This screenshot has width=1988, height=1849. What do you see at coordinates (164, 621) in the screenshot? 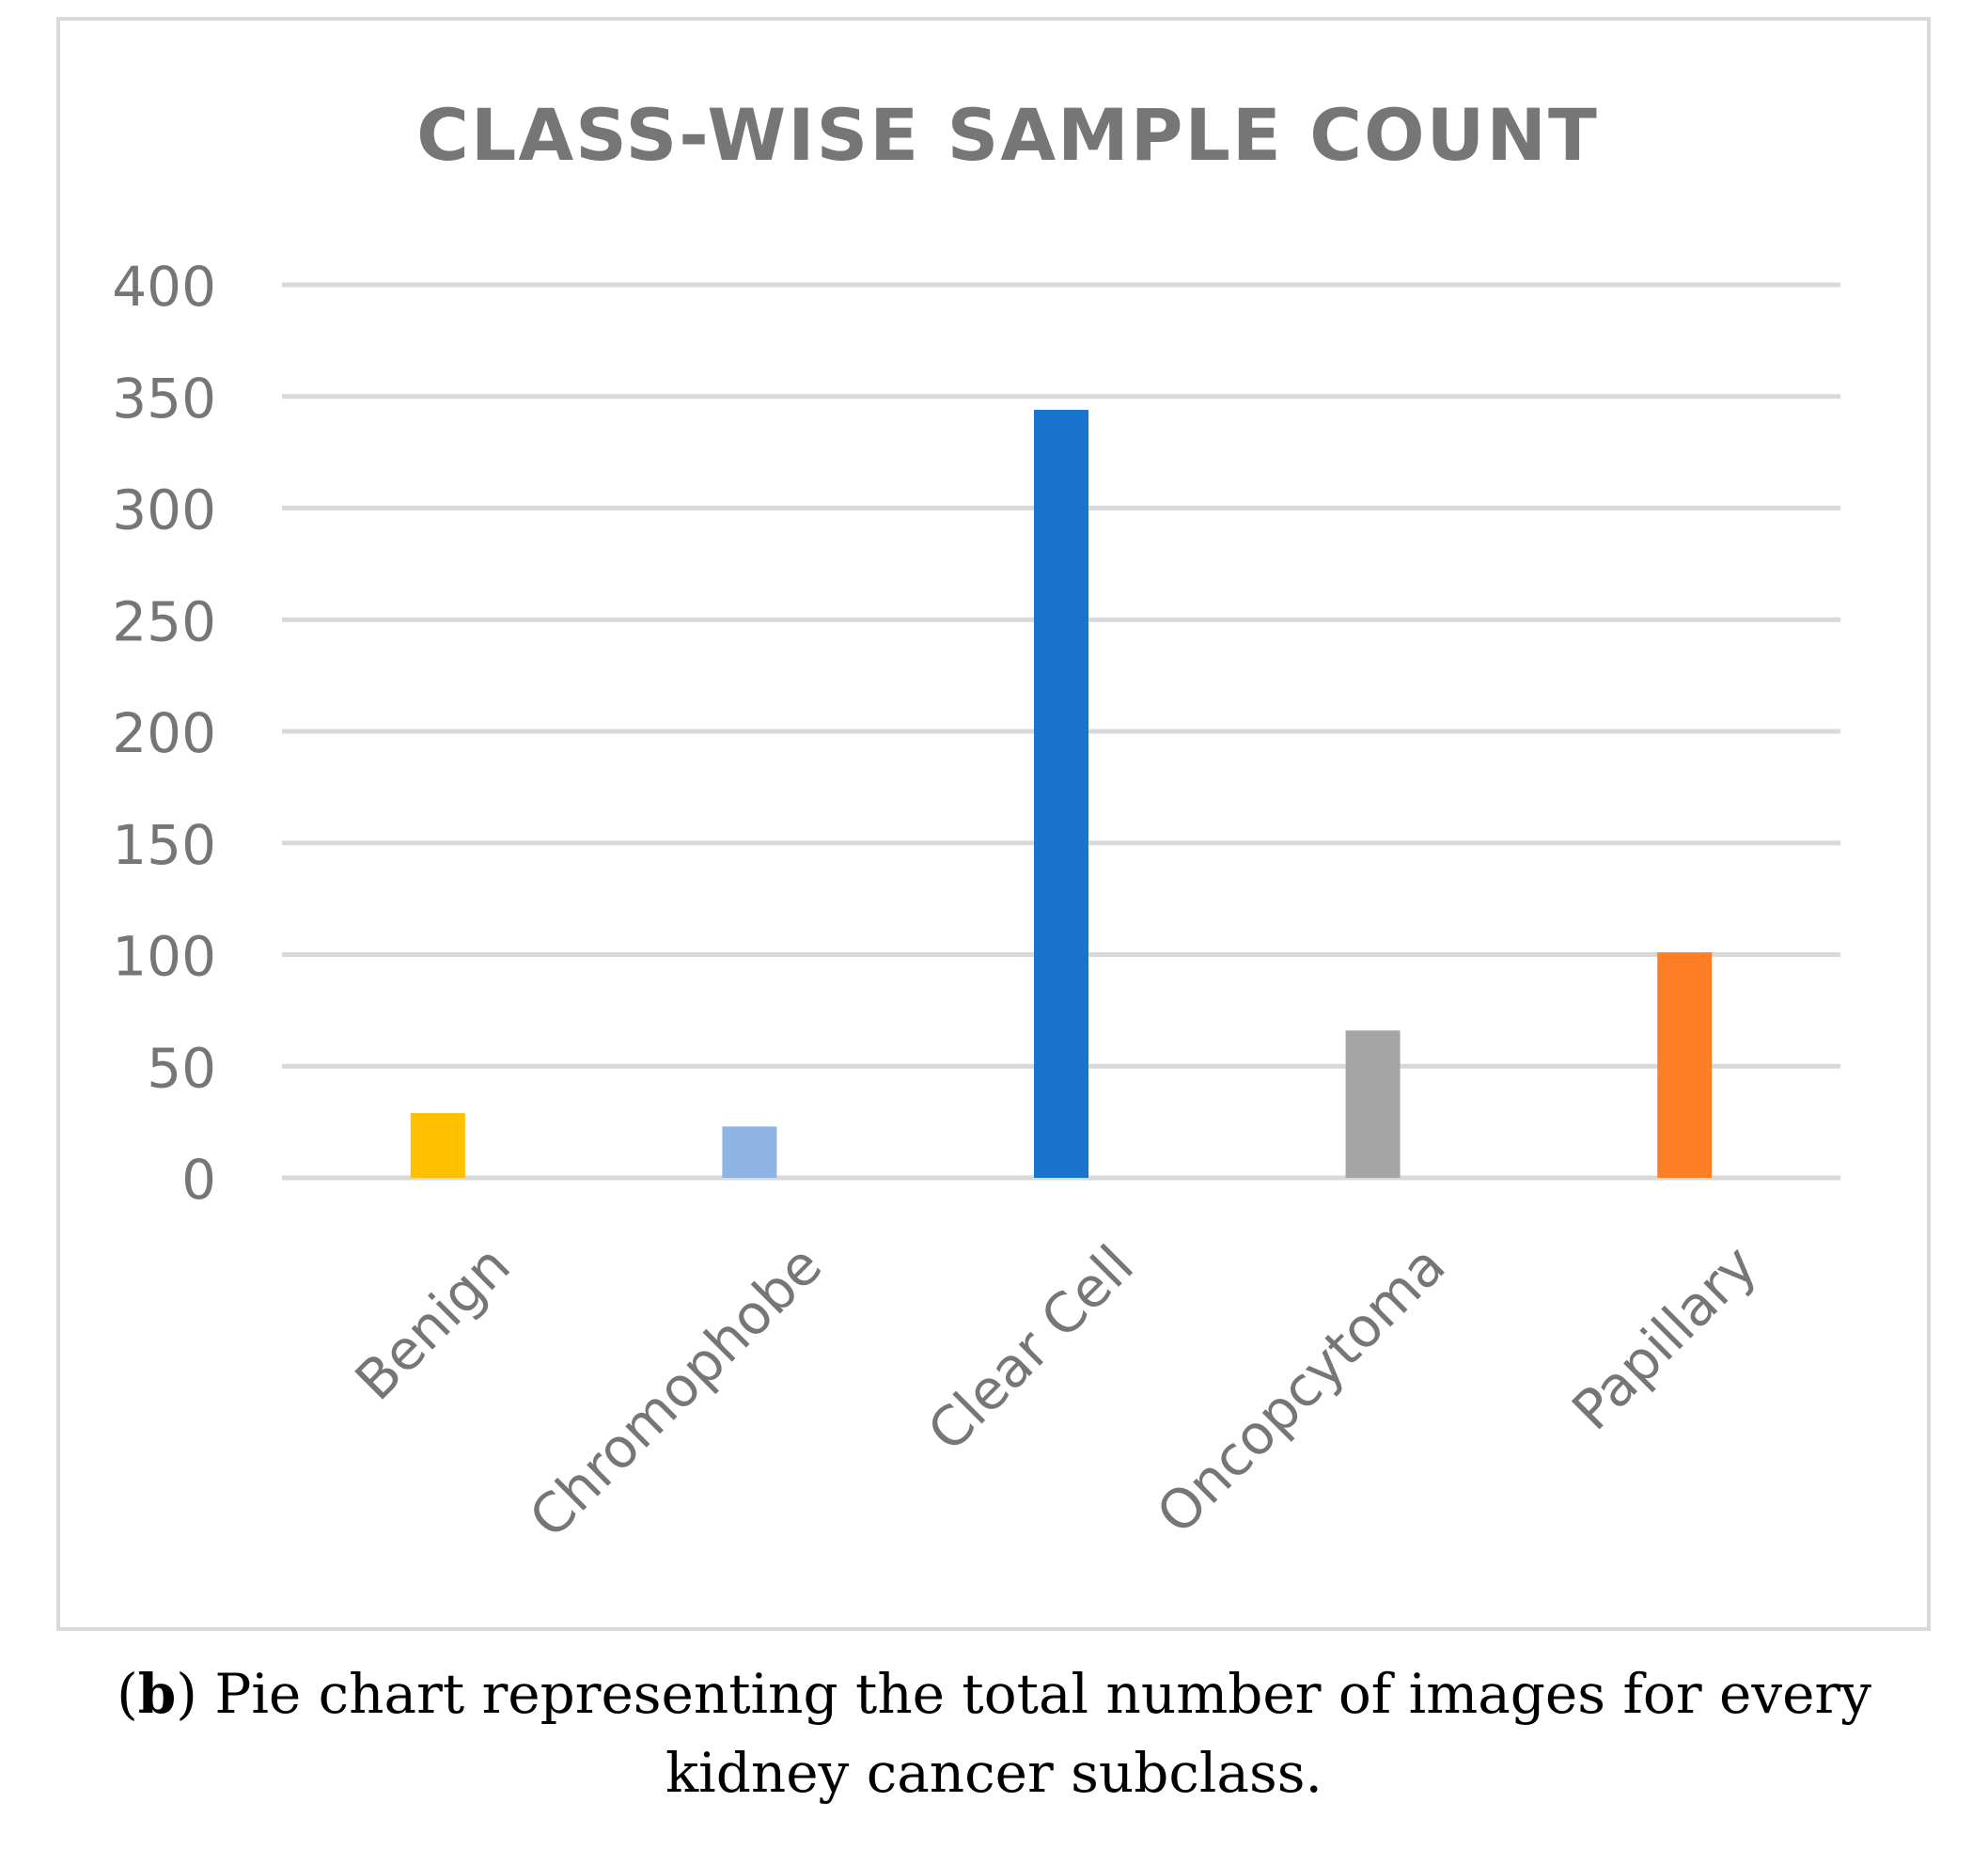
I see `y-tick-label: 250` at bounding box center [164, 621].